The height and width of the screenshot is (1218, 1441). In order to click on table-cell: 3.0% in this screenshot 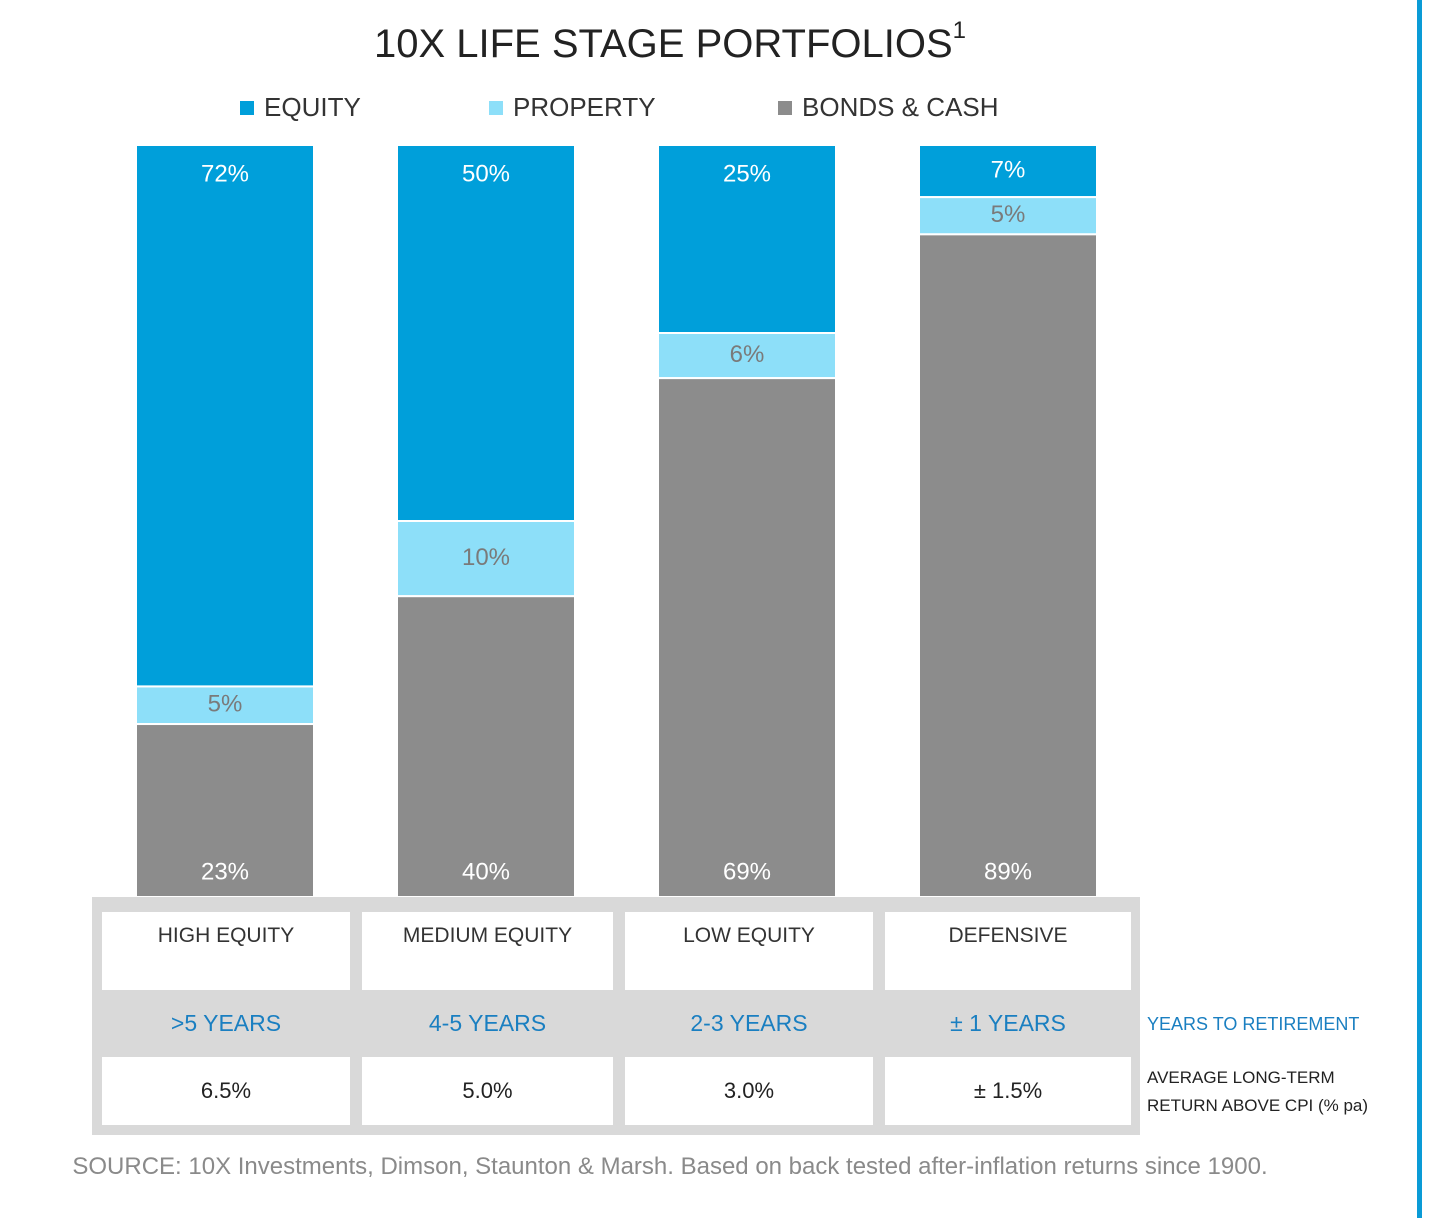, I will do `click(749, 1091)`.